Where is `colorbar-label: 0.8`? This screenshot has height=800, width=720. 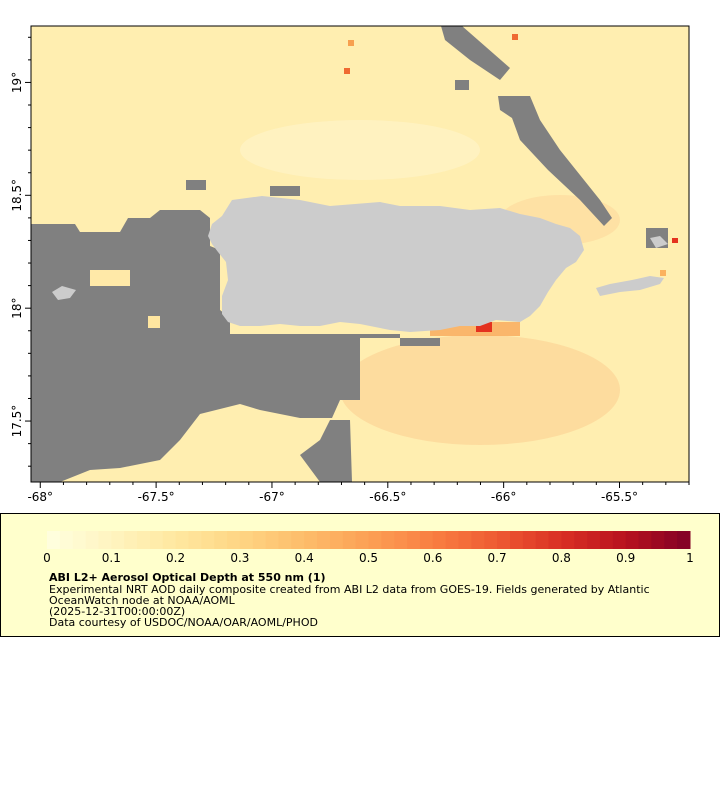
colorbar-label: 0.8 is located at coordinates (561, 558).